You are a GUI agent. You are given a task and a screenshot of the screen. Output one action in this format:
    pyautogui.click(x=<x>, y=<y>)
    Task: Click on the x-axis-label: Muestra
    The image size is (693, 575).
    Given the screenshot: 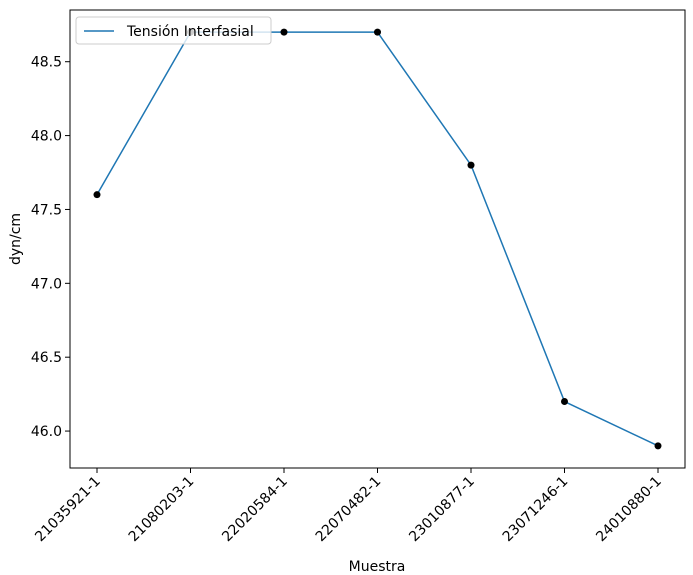 What is the action you would take?
    pyautogui.click(x=377, y=567)
    